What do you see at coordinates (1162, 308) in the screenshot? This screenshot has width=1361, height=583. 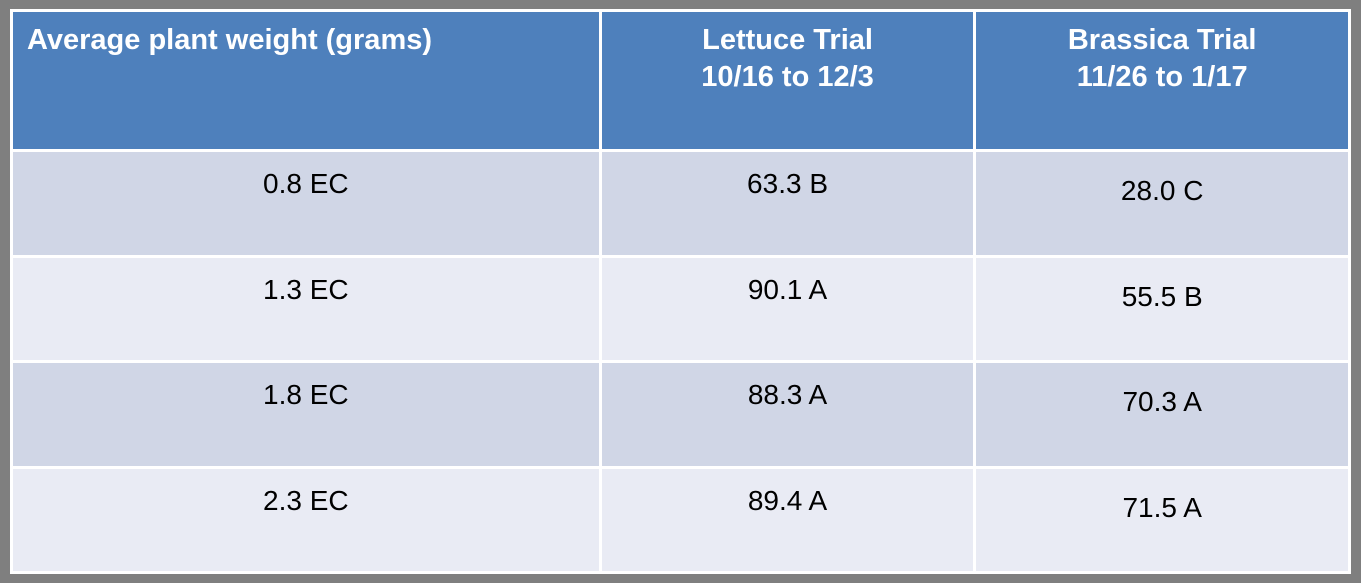 I see `brassica-value-cell: 55.5 B` at bounding box center [1162, 308].